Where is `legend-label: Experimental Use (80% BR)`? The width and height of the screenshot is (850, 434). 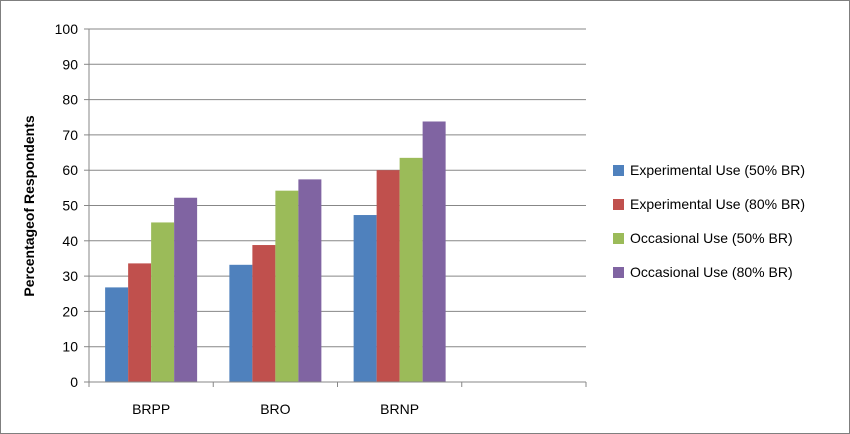 legend-label: Experimental Use (80% BR) is located at coordinates (718, 204).